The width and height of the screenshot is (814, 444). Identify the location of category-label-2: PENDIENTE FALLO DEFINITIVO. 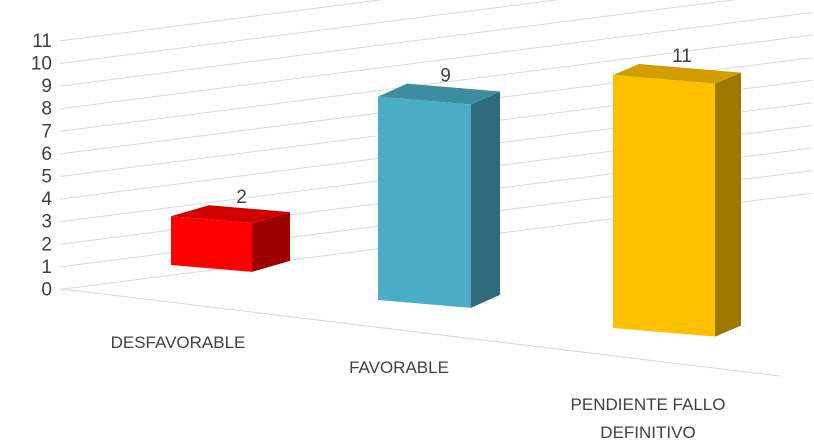
(648, 418).